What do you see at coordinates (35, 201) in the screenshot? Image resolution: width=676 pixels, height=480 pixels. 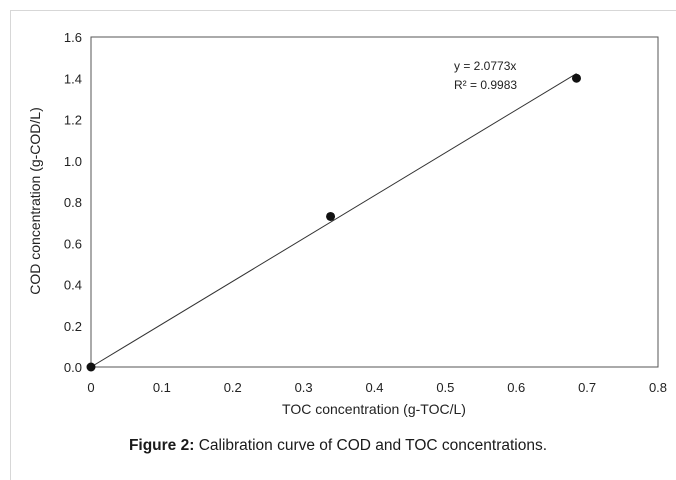 I see `y-axis-label: COD concentration (g-COD/L)` at bounding box center [35, 201].